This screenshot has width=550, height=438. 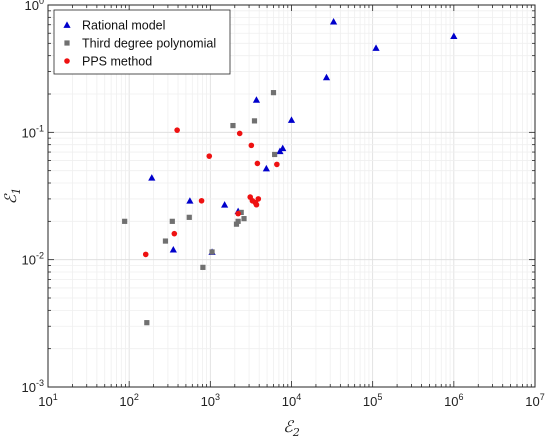 I want to click on legend-marker-rational-model, so click(x=67, y=24).